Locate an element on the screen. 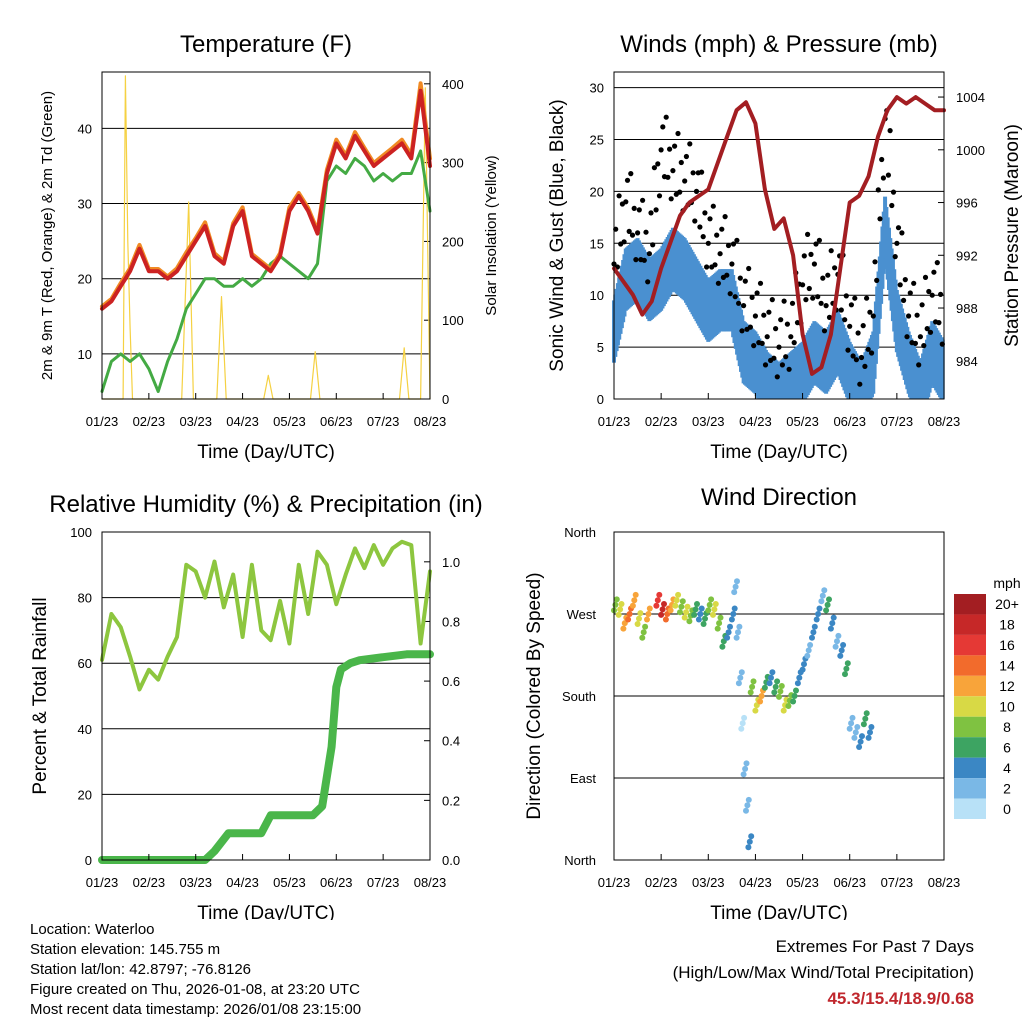 The image size is (1024, 1024). colorbar-swatch is located at coordinates (970, 665).